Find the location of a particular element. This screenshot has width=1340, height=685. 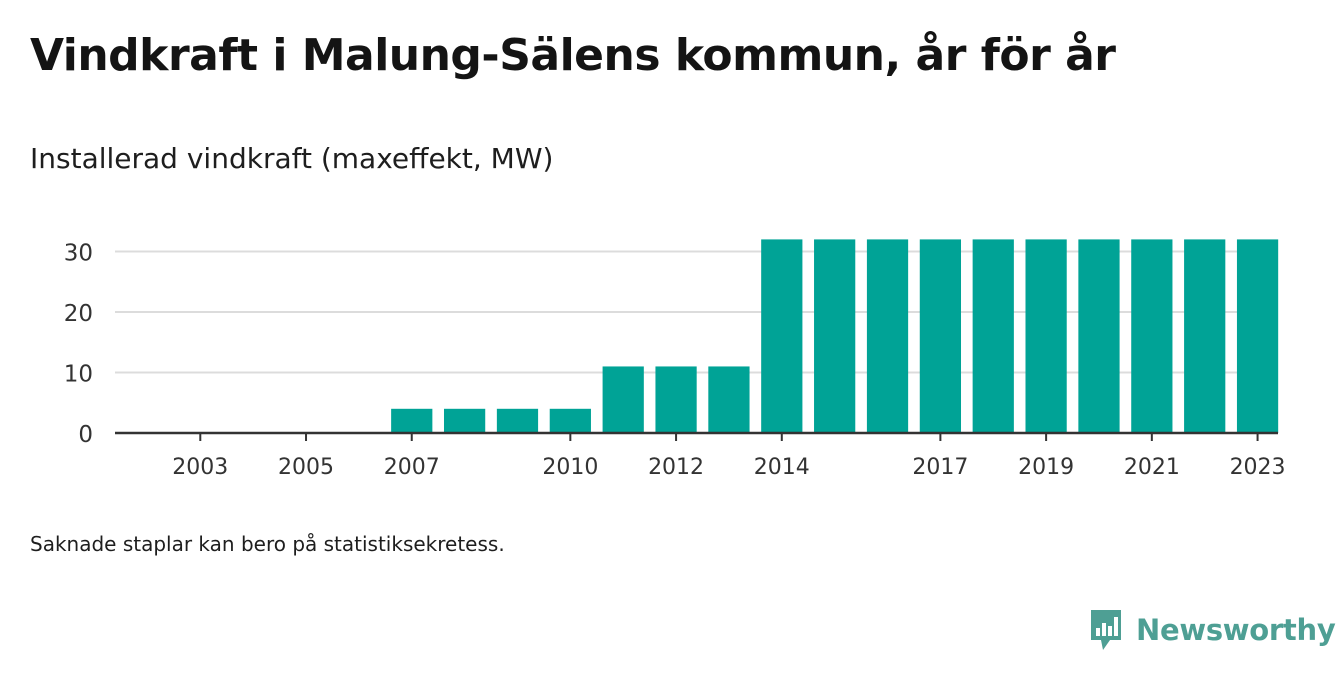

x-tick-label: 2014 is located at coordinates (782, 467).